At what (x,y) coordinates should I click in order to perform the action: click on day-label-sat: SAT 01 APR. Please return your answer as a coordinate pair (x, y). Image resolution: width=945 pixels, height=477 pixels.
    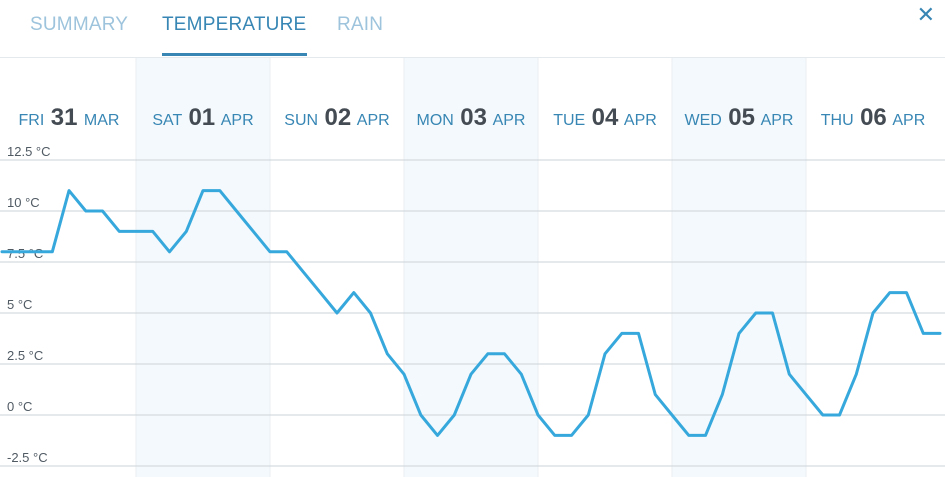
    Looking at the image, I should click on (203, 118).